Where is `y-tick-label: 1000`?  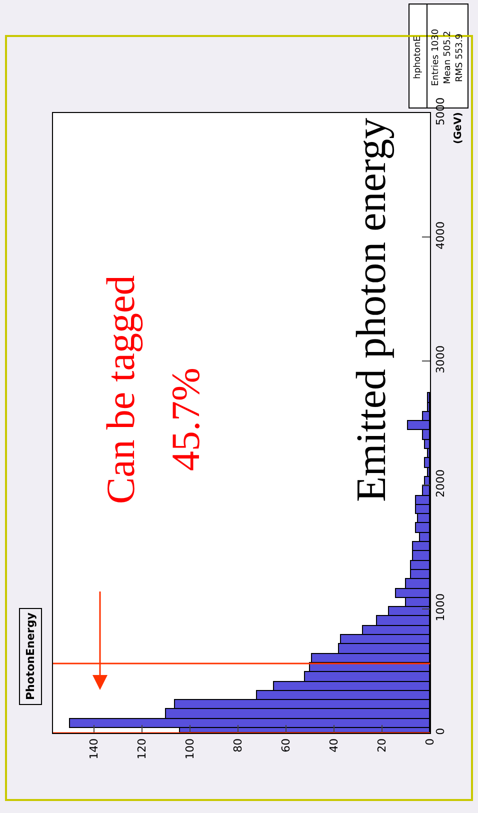
y-tick-label: 1000 is located at coordinates (441, 607).